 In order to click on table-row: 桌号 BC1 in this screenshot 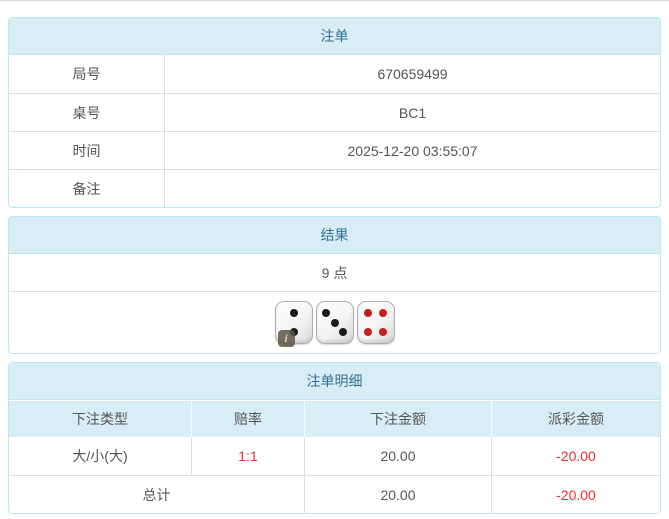, I will do `click(334, 112)`.